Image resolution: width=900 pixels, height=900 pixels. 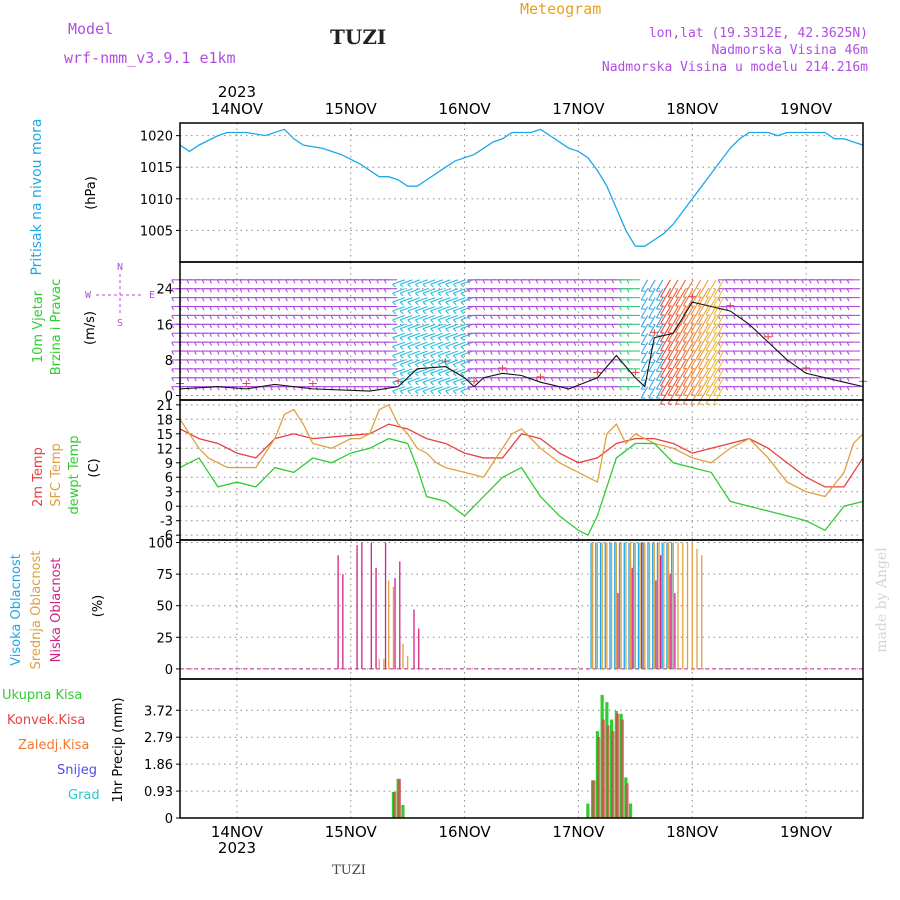 What do you see at coordinates (84, 795) in the screenshot?
I see `precip-legend-hail: Grad` at bounding box center [84, 795].